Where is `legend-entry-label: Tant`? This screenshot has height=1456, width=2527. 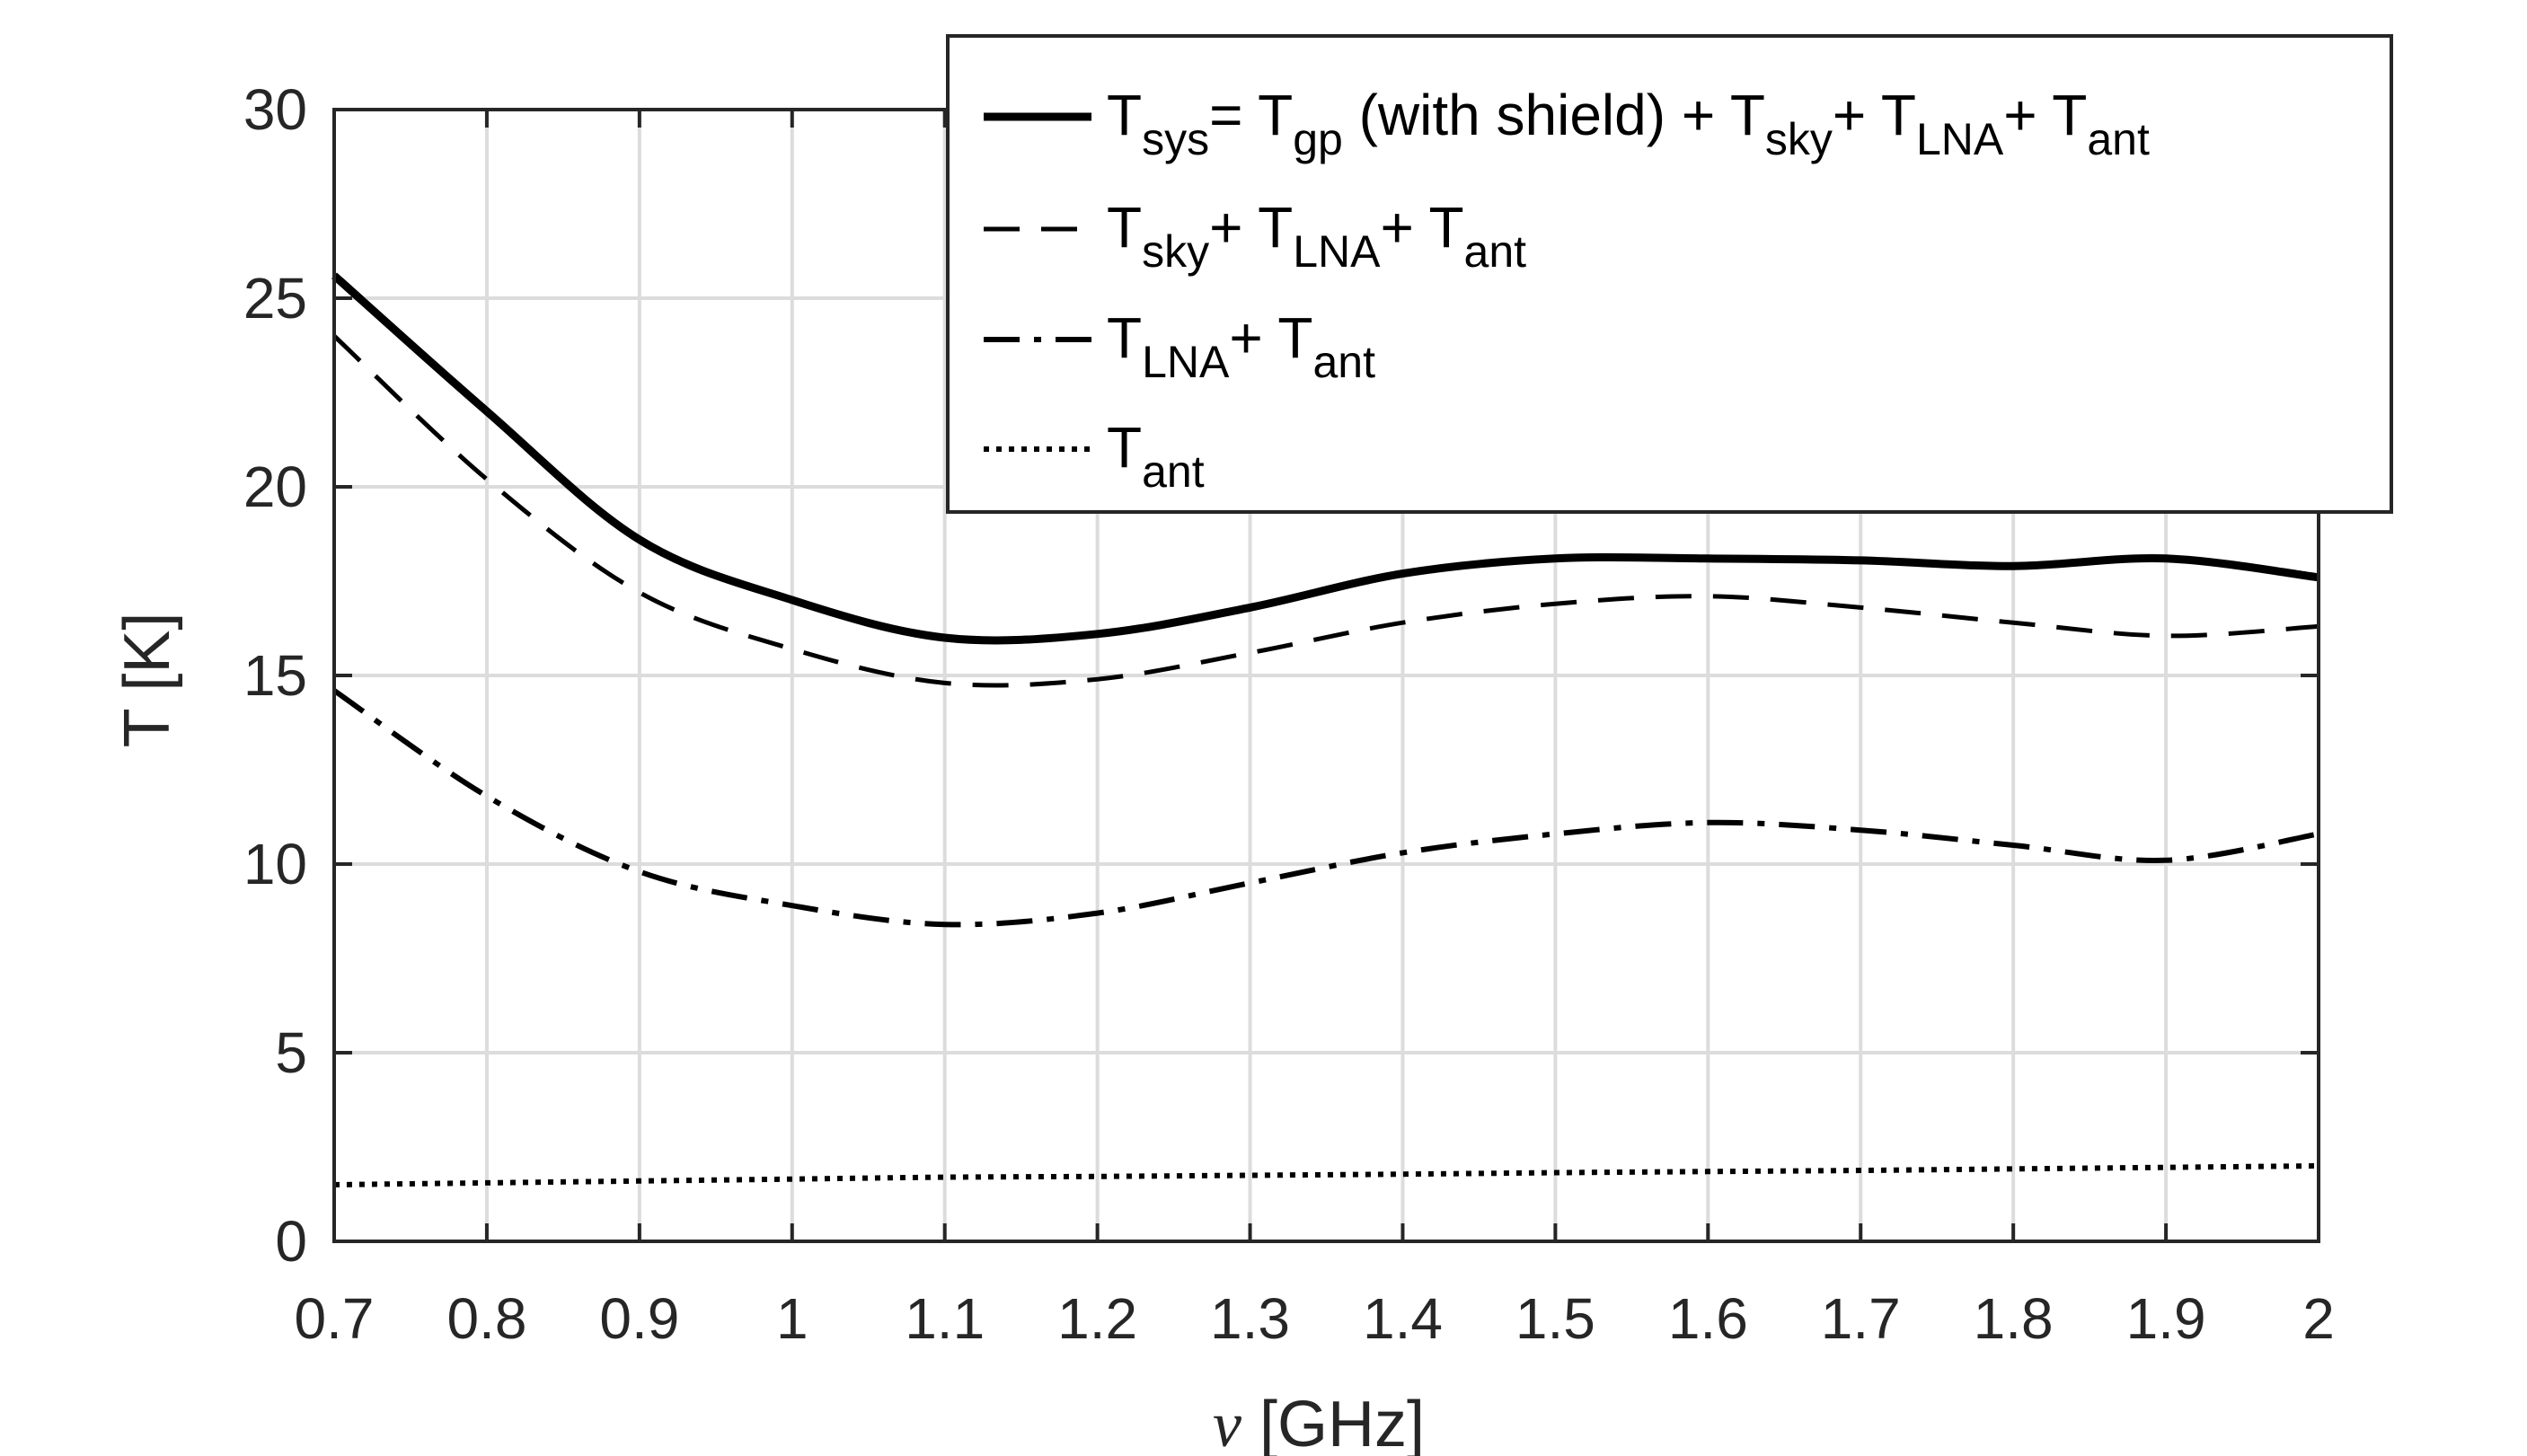 legend-entry-label: Tant is located at coordinates (1156, 456).